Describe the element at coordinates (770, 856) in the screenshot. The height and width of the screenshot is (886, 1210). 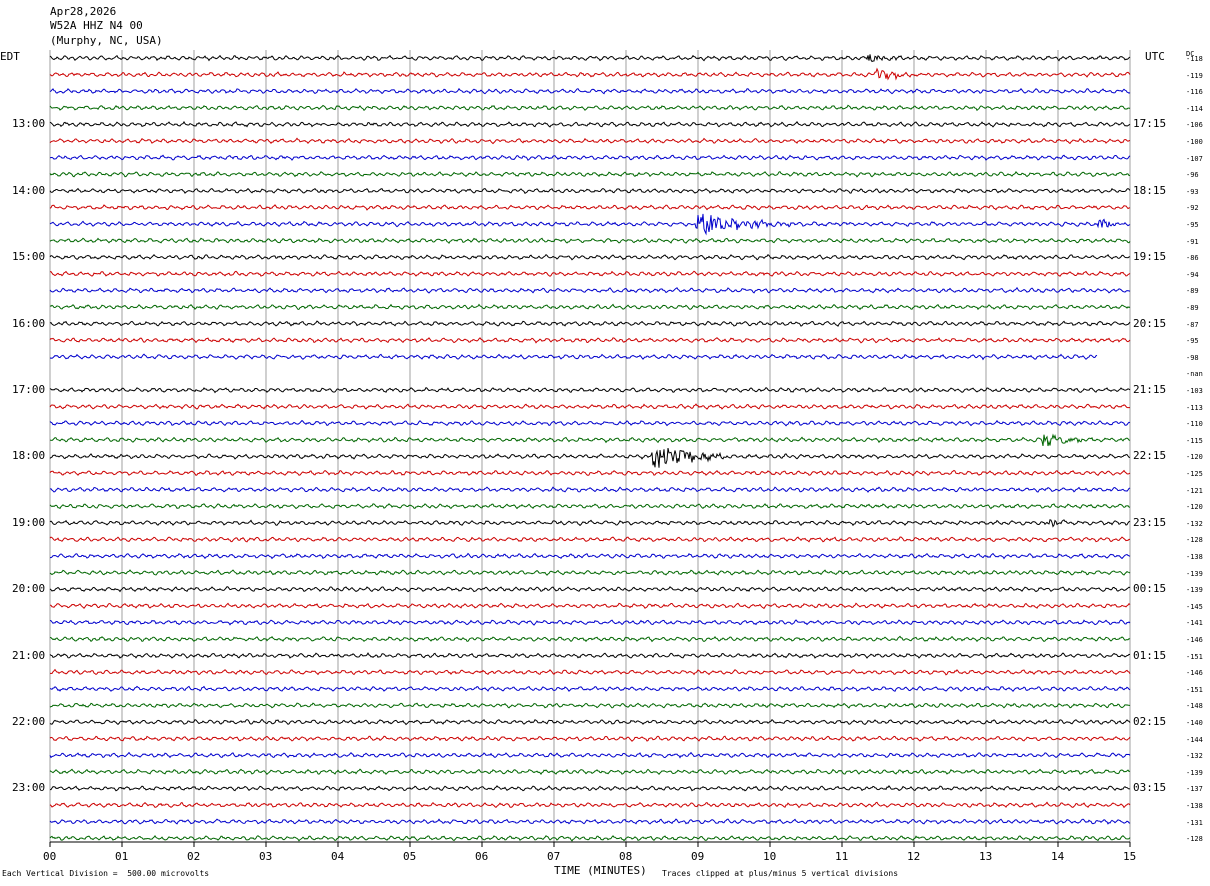
I see `x-tick-label-10: 10` at that location.